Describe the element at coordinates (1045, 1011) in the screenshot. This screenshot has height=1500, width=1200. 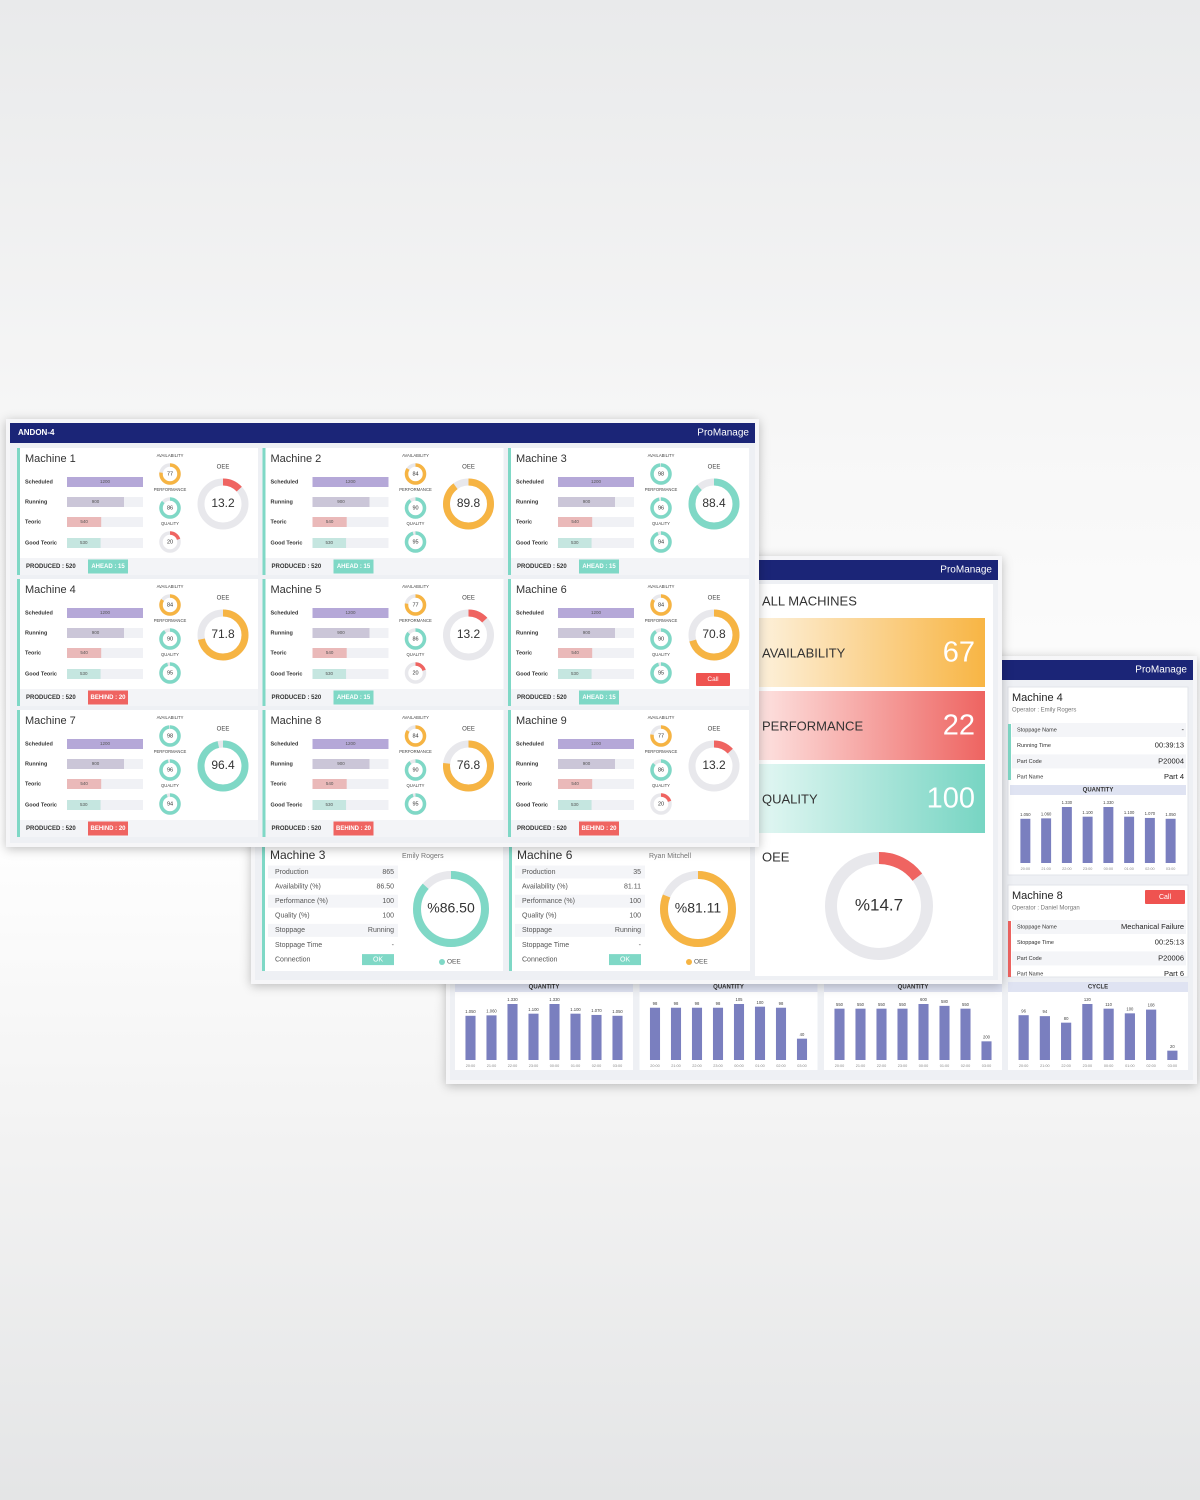
I see `bar-value: 94` at that location.